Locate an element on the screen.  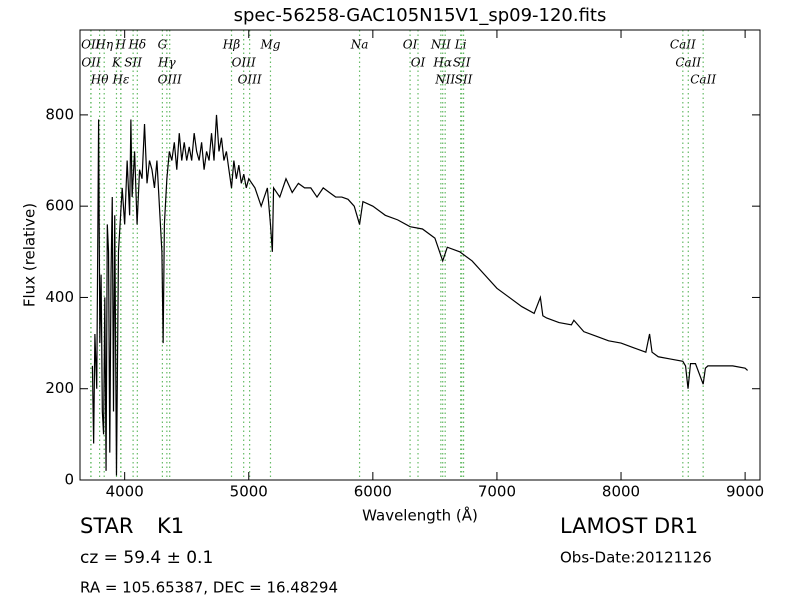
y-tick-label: 400 is located at coordinates (59, 297).